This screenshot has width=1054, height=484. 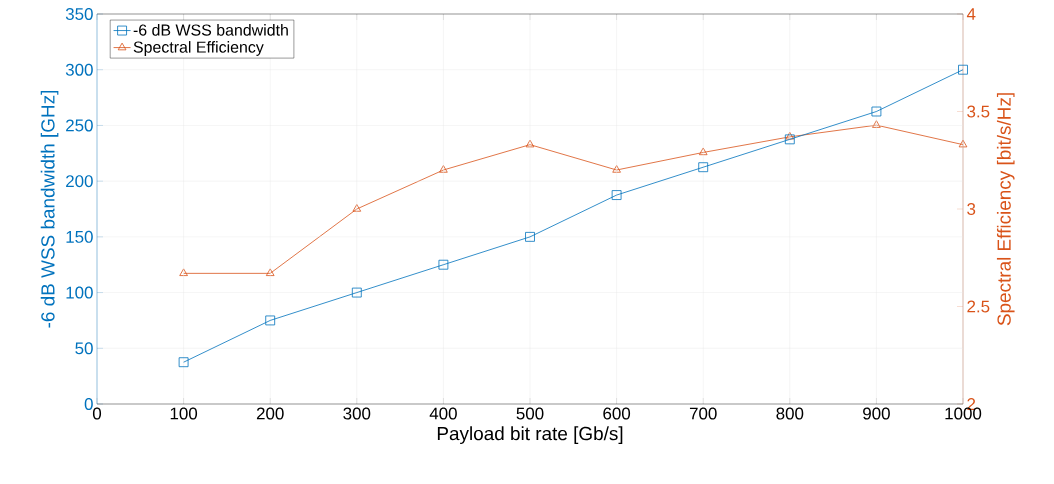 I want to click on y-tick-label: 200, so click(x=79, y=181).